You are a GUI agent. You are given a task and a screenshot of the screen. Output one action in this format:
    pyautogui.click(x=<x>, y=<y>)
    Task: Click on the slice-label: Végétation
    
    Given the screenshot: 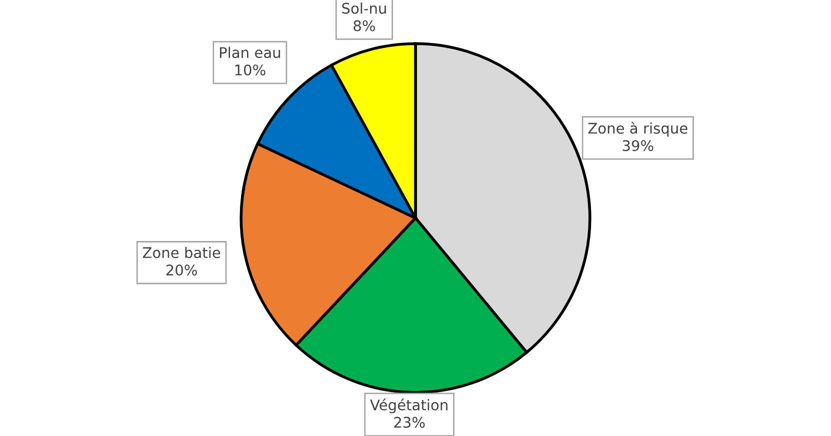 What is the action you would take?
    pyautogui.click(x=409, y=406)
    